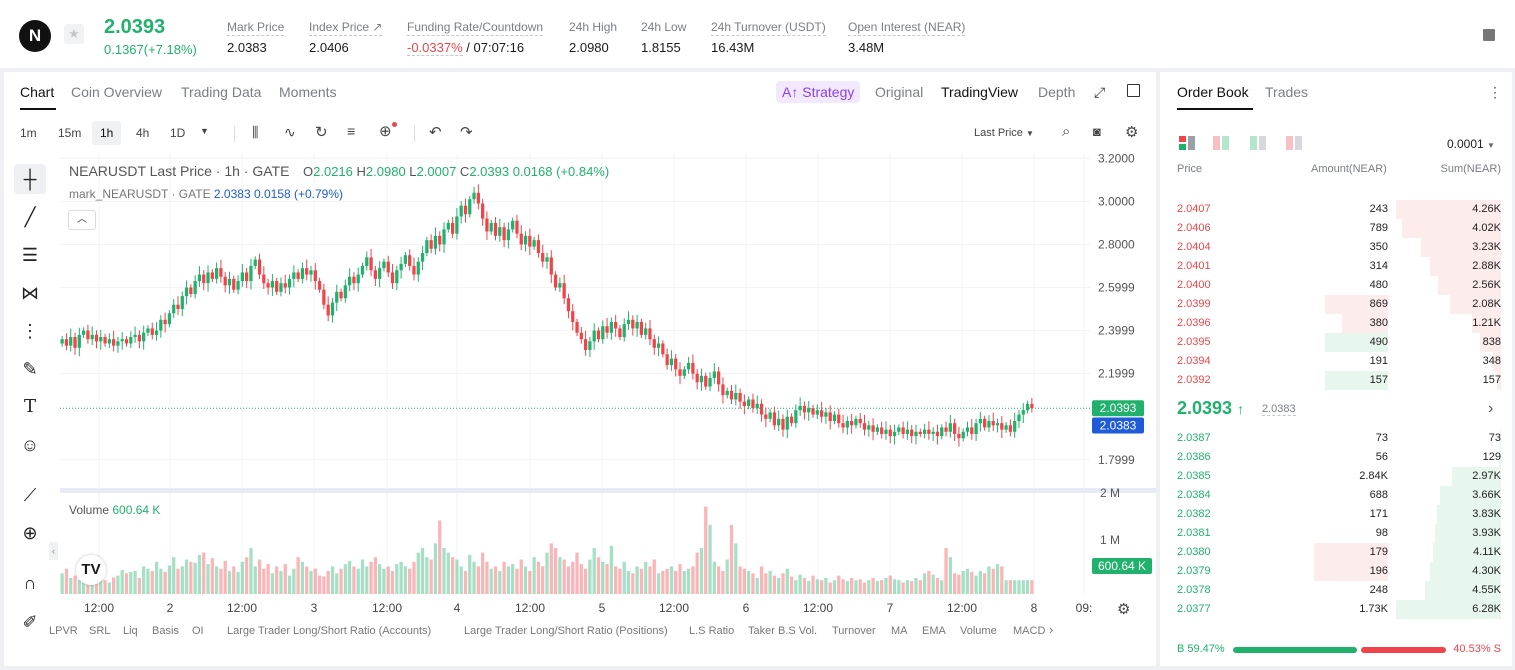  I want to click on interval-4h: 4h, so click(143, 133).